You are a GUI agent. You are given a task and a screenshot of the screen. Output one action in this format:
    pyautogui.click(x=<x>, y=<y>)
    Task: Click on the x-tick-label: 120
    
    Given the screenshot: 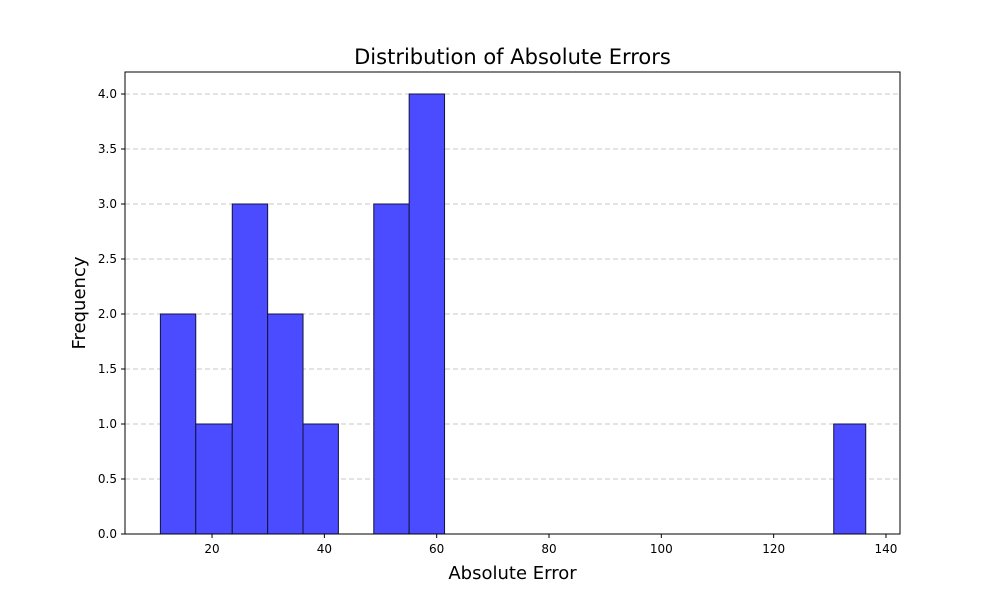 What is the action you would take?
    pyautogui.click(x=773, y=549)
    